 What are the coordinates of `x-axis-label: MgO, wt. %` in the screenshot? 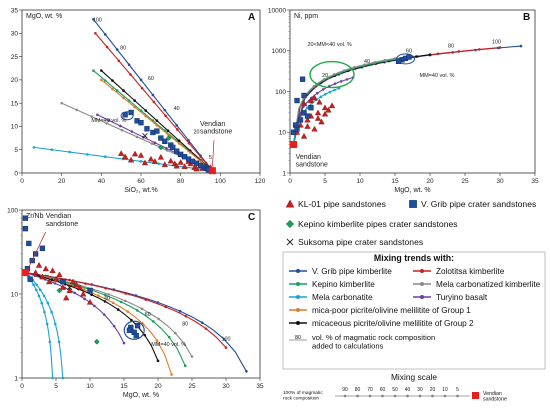 It's located at (412, 190).